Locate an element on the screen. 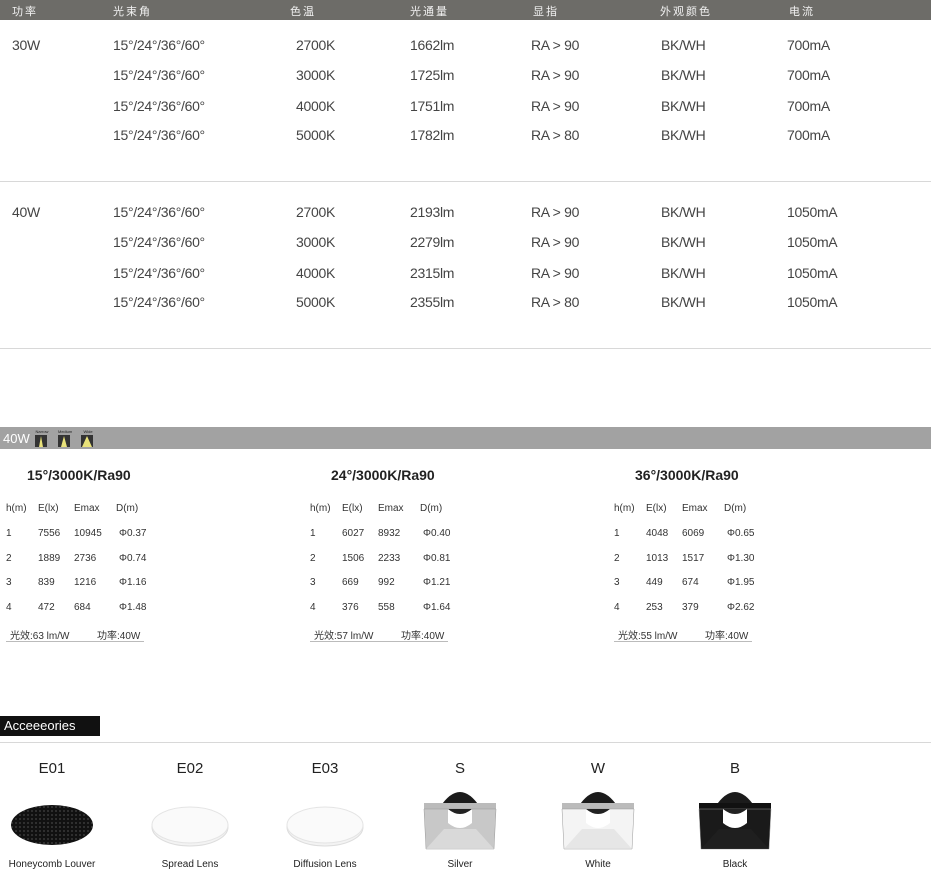  table-cell: Φ2.62 is located at coordinates (741, 607).